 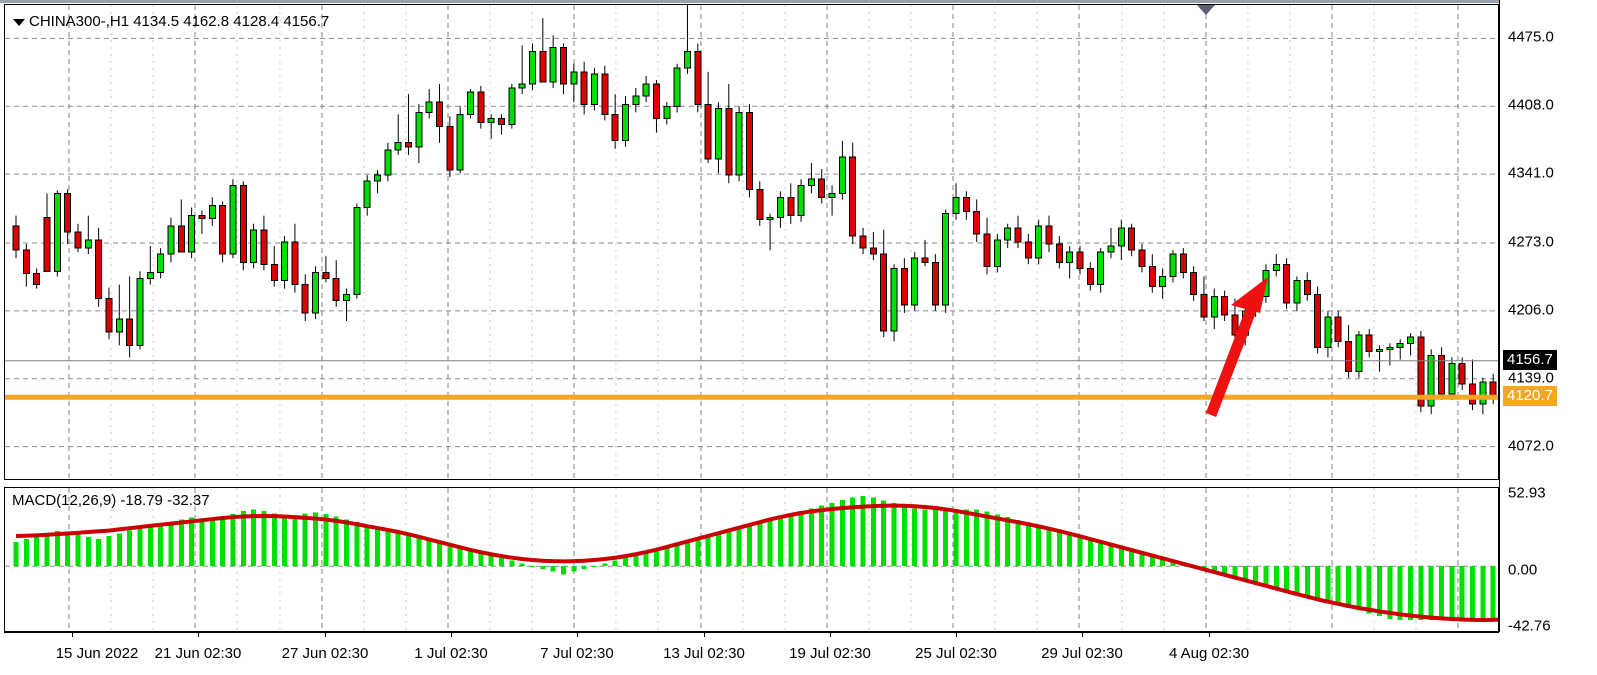 I want to click on macd-axis-label: 0.00, so click(x=1523, y=570).